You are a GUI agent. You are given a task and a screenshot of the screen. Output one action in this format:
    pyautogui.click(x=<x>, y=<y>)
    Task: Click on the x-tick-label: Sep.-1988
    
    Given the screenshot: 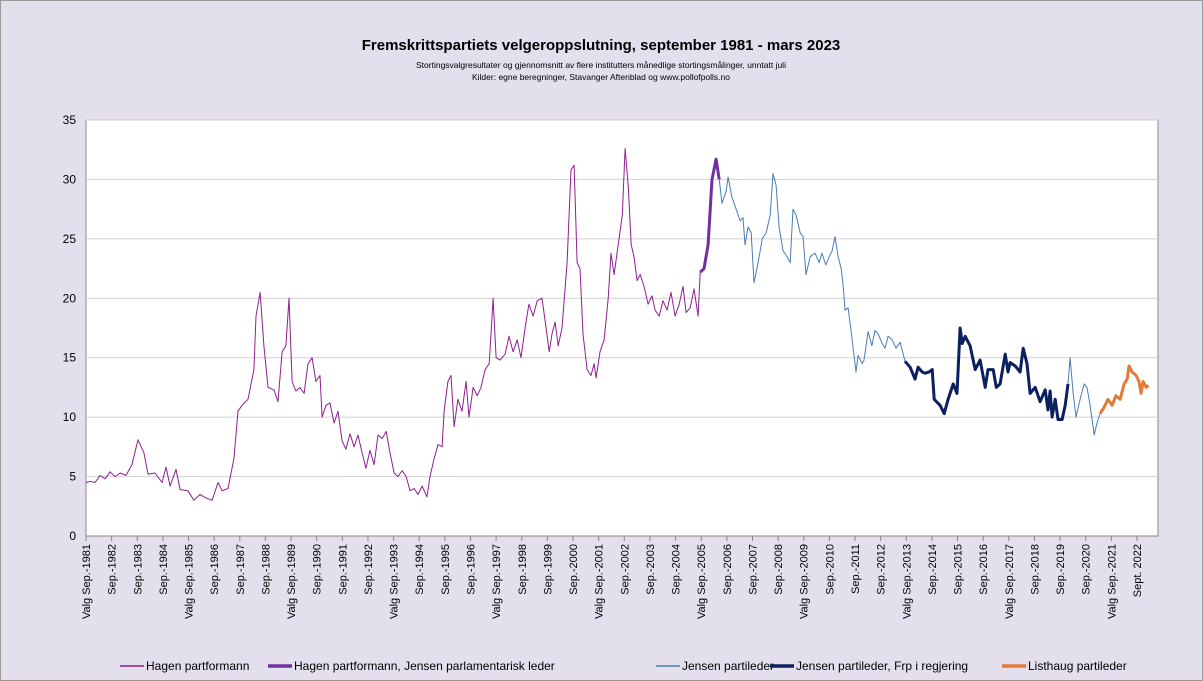 What is the action you would take?
    pyautogui.click(x=266, y=569)
    